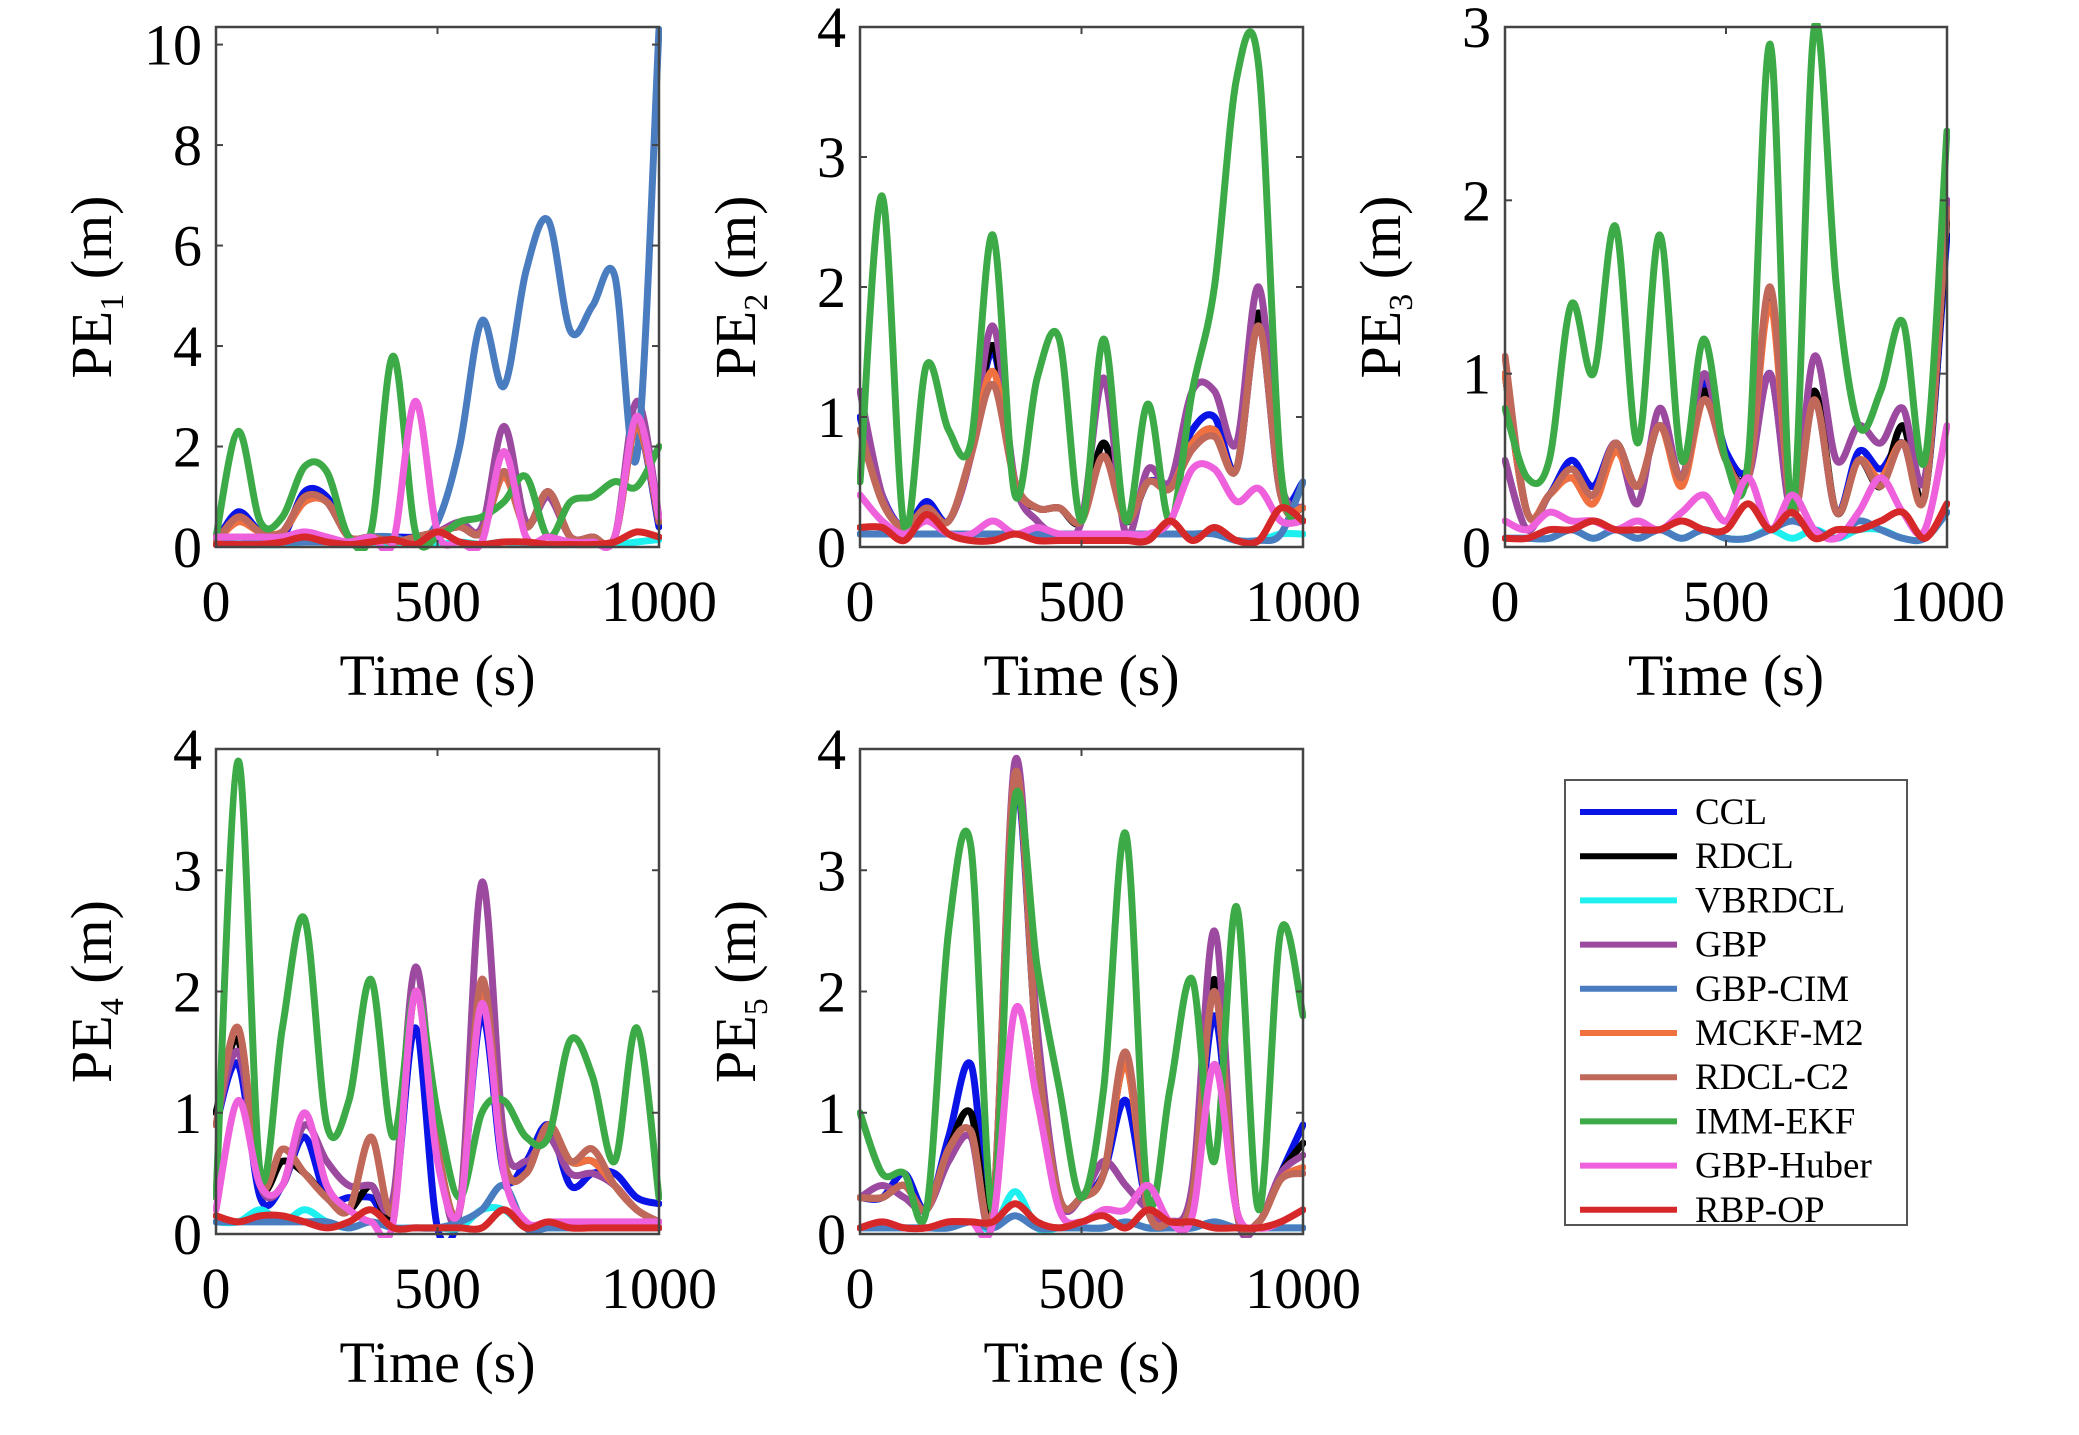 The height and width of the screenshot is (1435, 2079). I want to click on legend-item: GBP-CIM, so click(1714, 989).